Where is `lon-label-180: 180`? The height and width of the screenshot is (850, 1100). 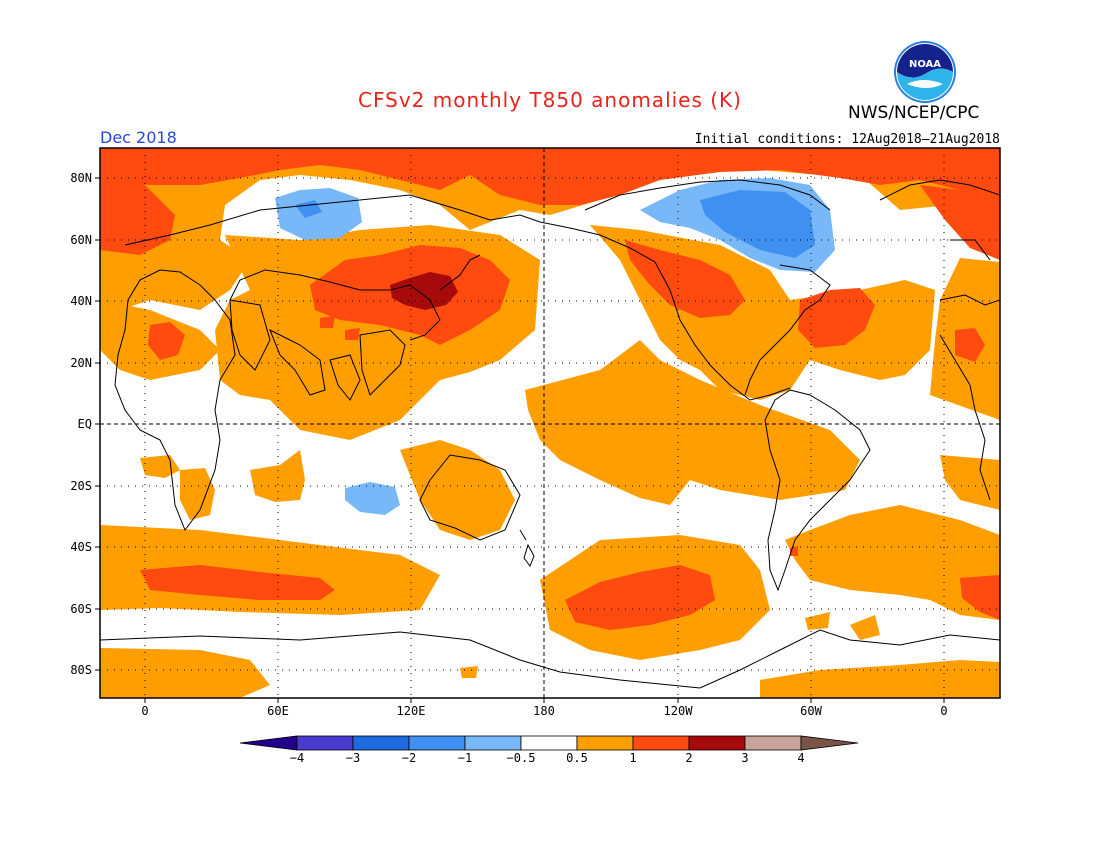
lon-label-180: 180 is located at coordinates (544, 711).